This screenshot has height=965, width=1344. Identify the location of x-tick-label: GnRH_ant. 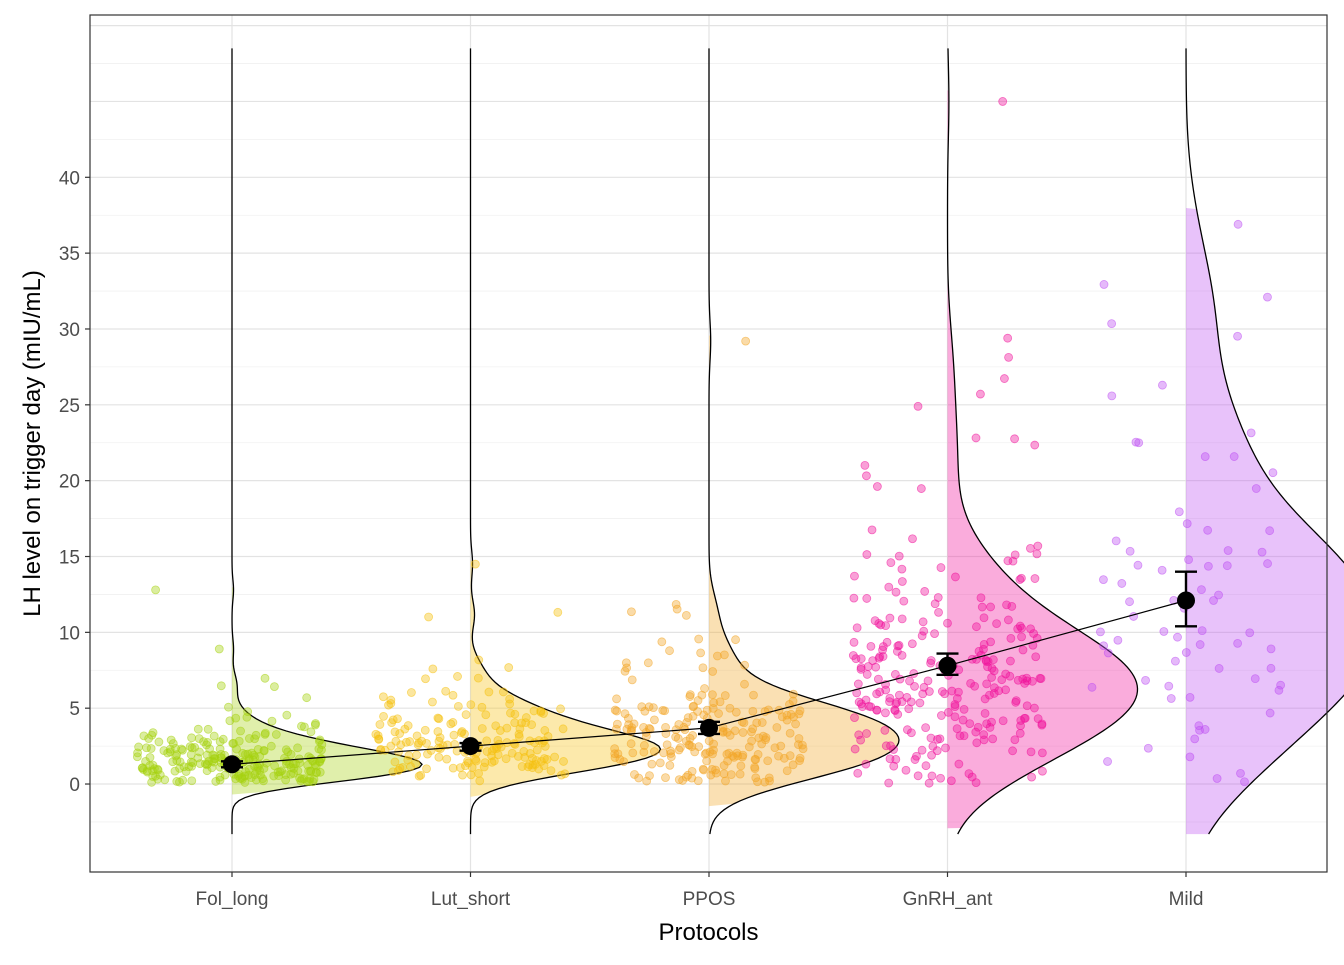
(948, 899).